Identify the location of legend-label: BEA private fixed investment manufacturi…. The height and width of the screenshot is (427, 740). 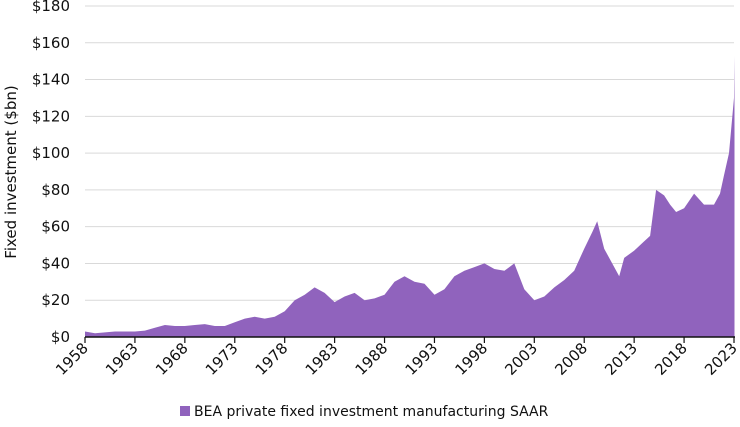
(371, 412).